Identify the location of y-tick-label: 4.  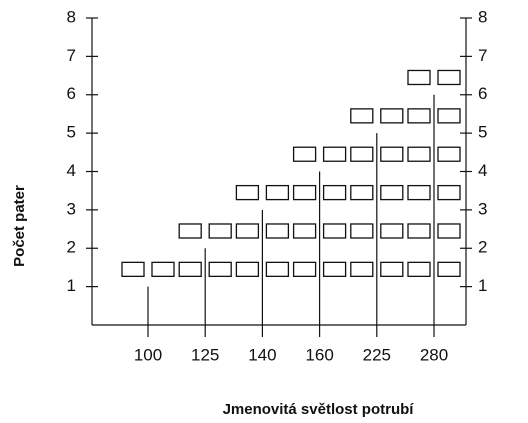
(71, 170).